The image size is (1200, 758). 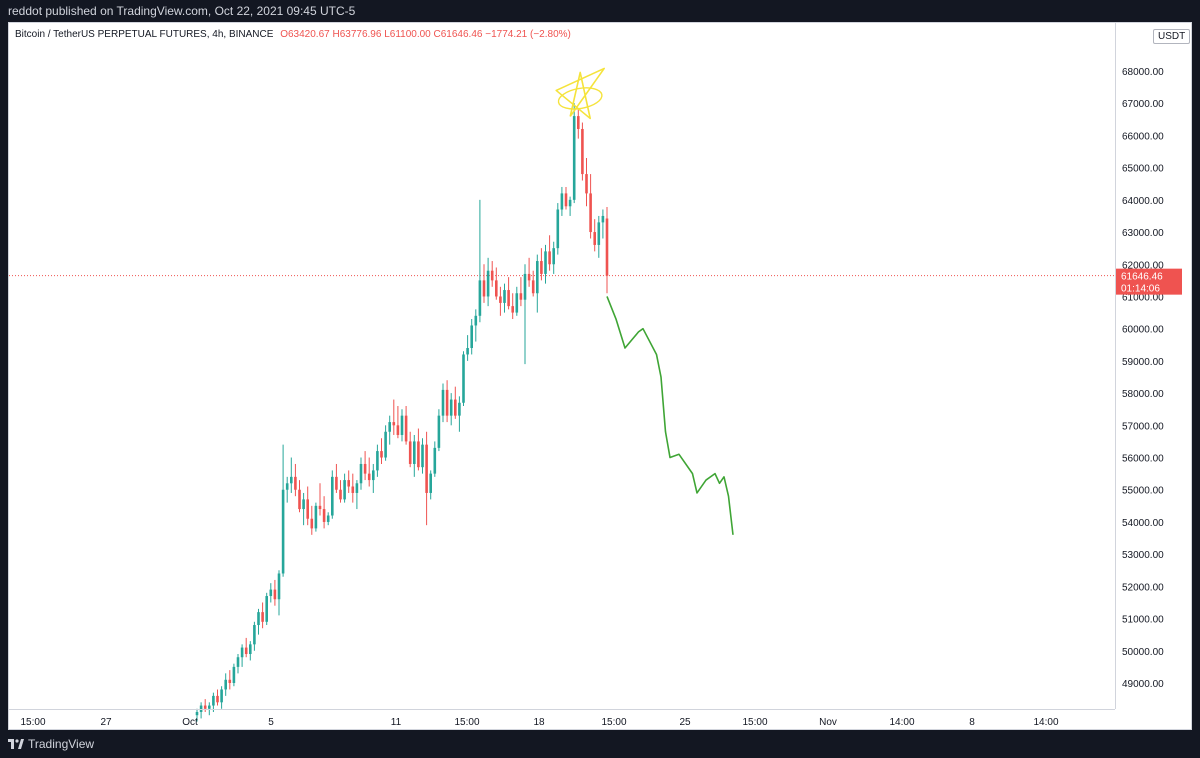 What do you see at coordinates (1143, 330) in the screenshot?
I see `y-tick-label: 60000.00` at bounding box center [1143, 330].